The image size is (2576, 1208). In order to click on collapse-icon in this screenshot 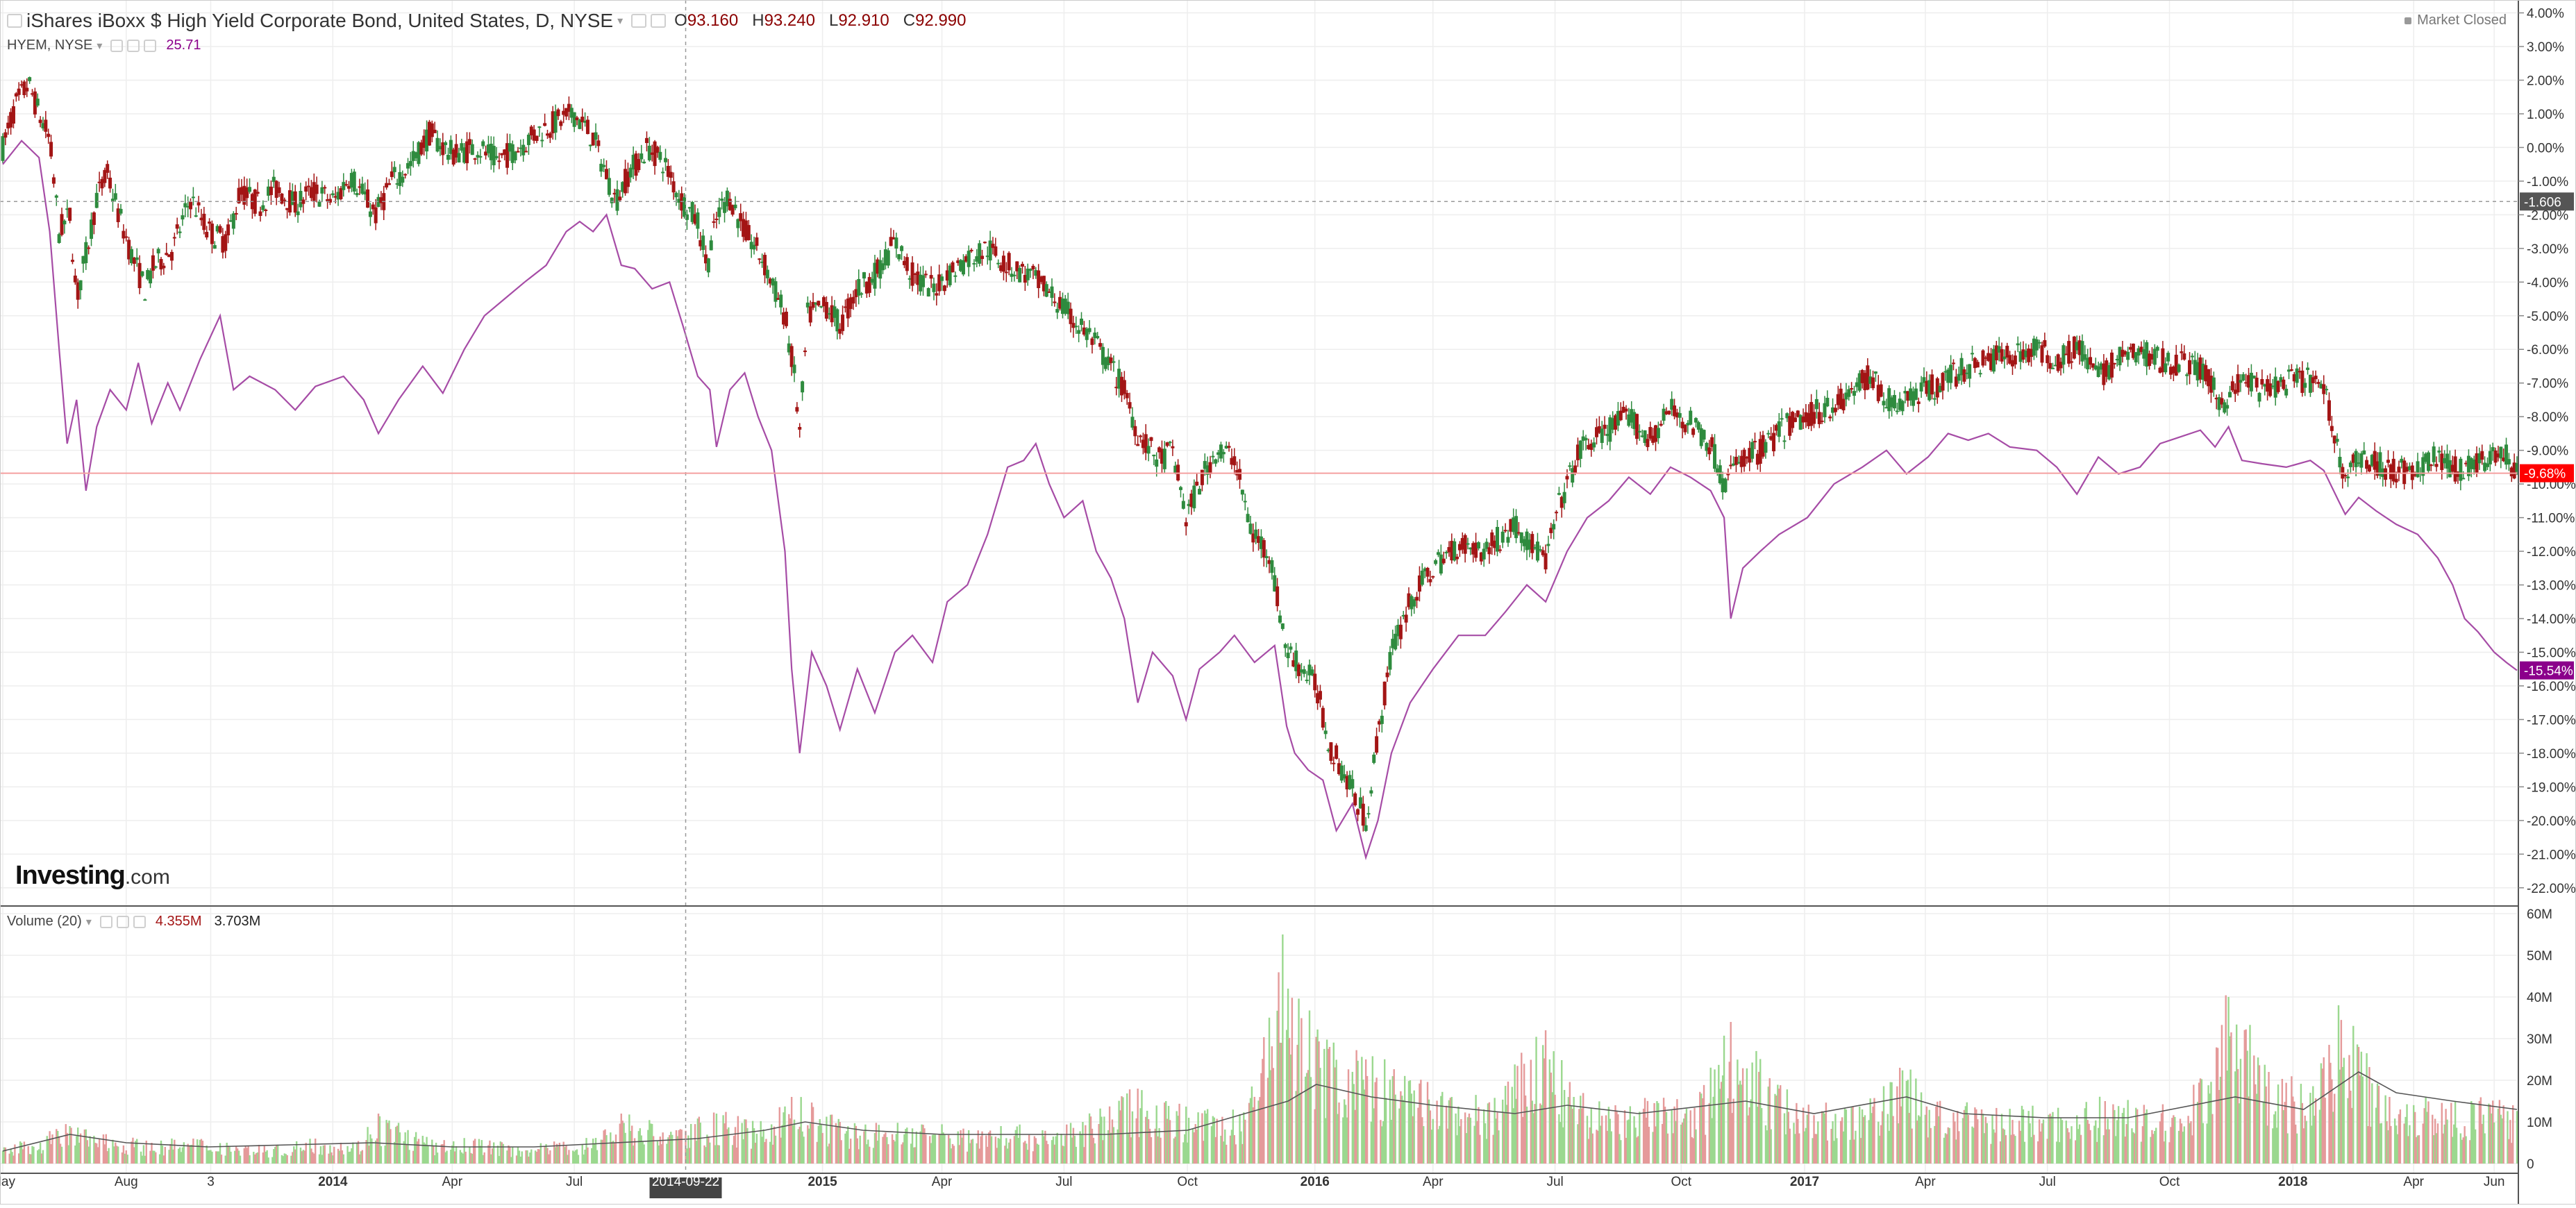, I will do `click(14, 21)`.